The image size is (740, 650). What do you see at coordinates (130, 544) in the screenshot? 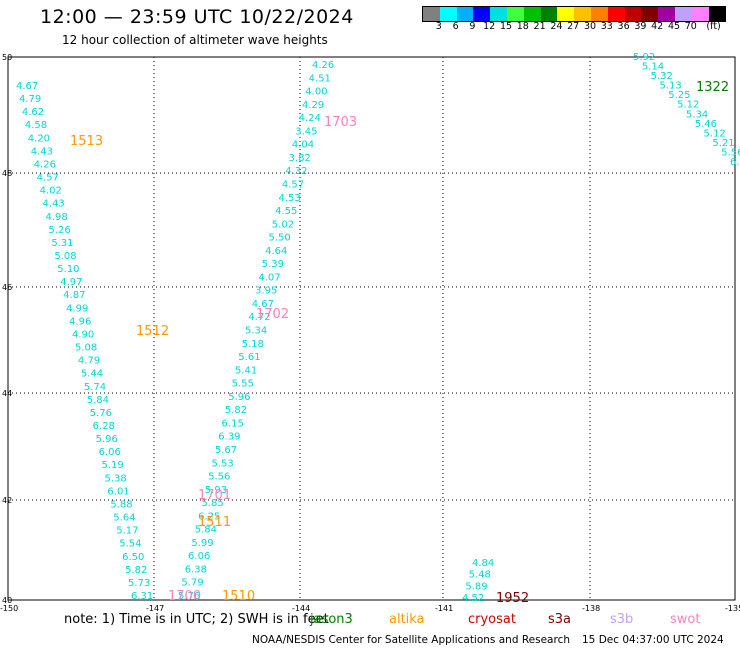
I see `wave-height-value: 5.54` at bounding box center [130, 544].